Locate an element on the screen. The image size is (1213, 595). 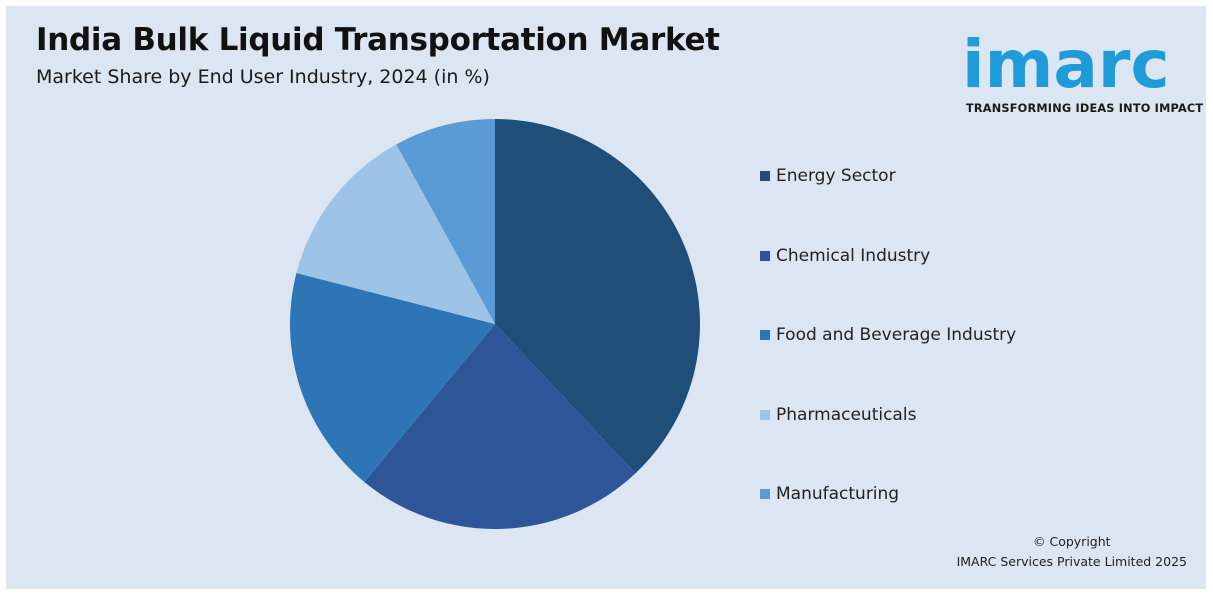
legend-label: Food and Beverage Industry is located at coordinates (896, 335).